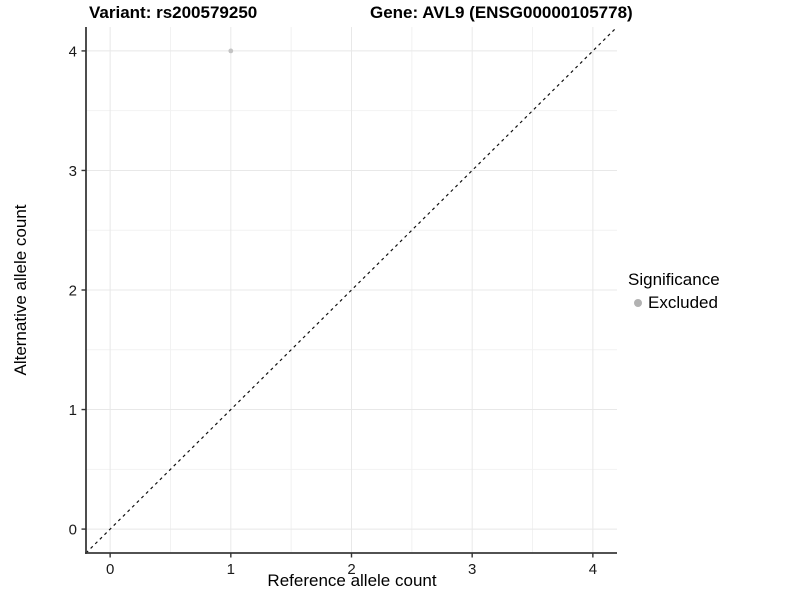 The image size is (800, 600). I want to click on data-point, so click(231, 51).